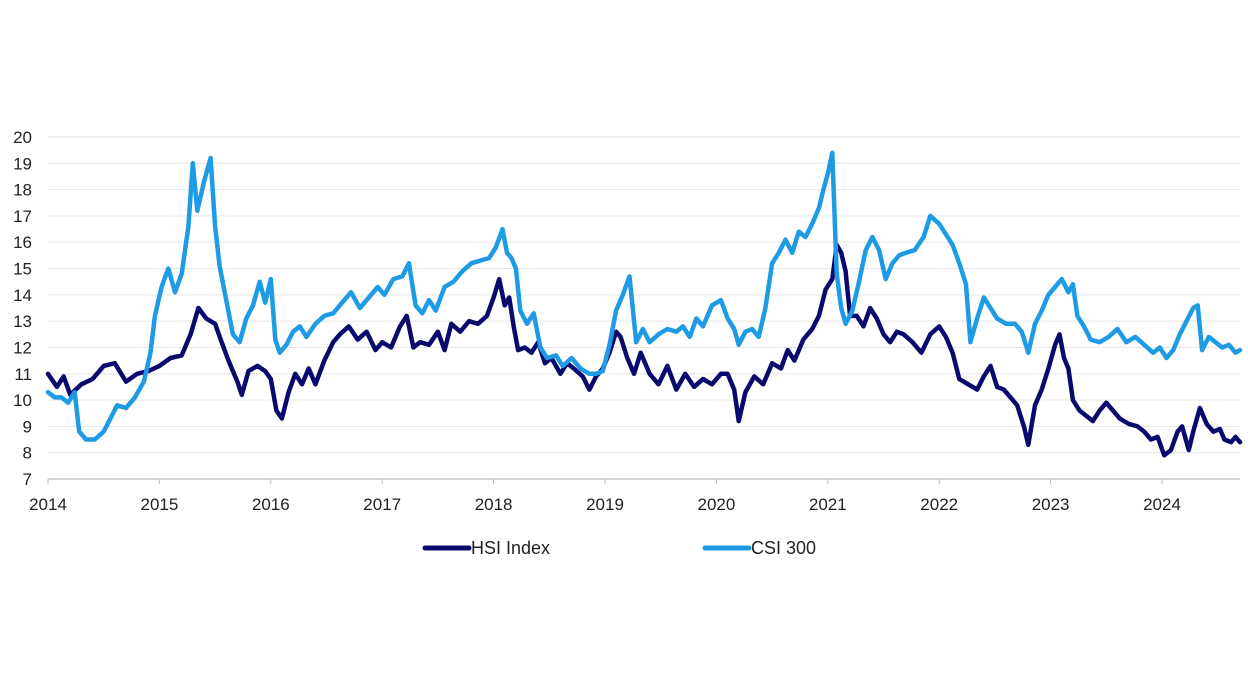 The width and height of the screenshot is (1248, 700). I want to click on y-tick-label: 17, so click(22, 216).